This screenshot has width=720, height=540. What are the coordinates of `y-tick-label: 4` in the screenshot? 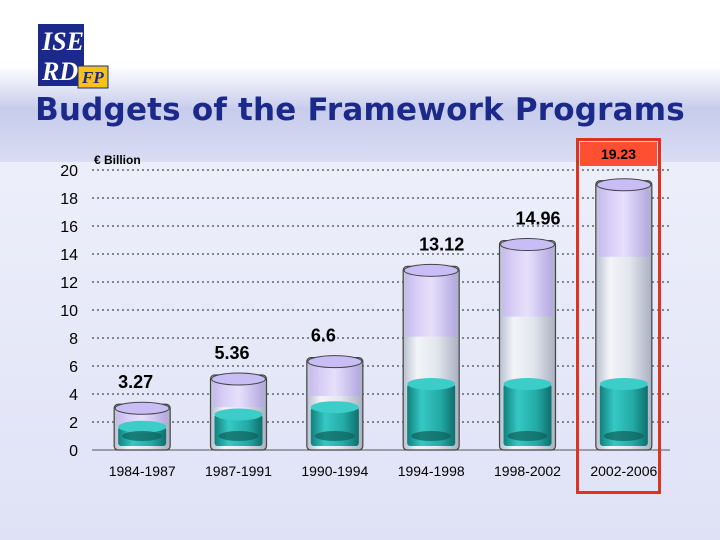 It's located at (73, 395).